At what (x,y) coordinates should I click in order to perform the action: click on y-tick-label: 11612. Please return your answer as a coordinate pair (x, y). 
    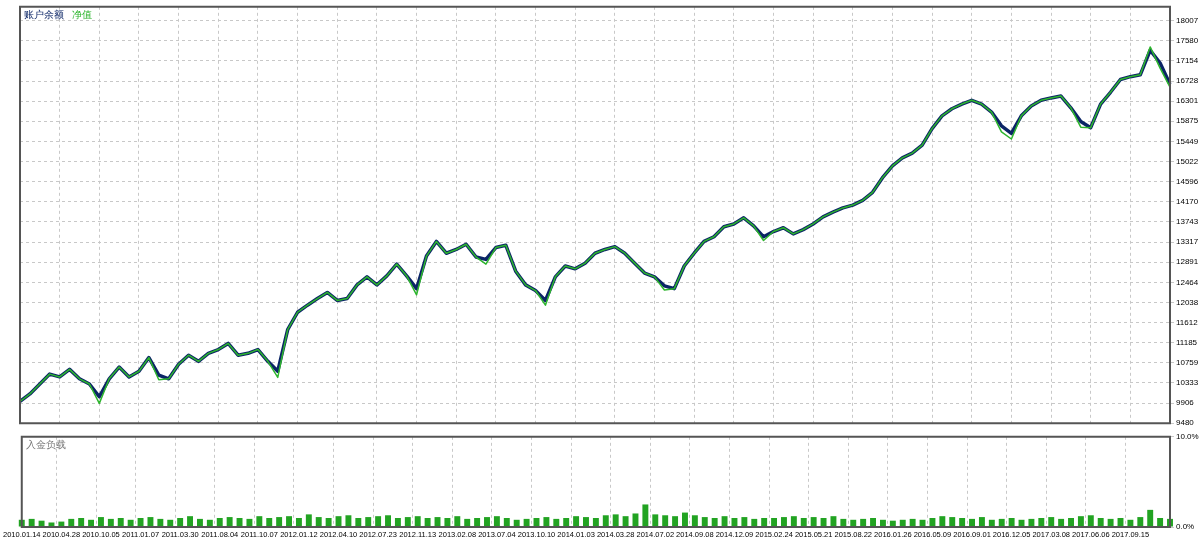
    Looking at the image, I should click on (1187, 322).